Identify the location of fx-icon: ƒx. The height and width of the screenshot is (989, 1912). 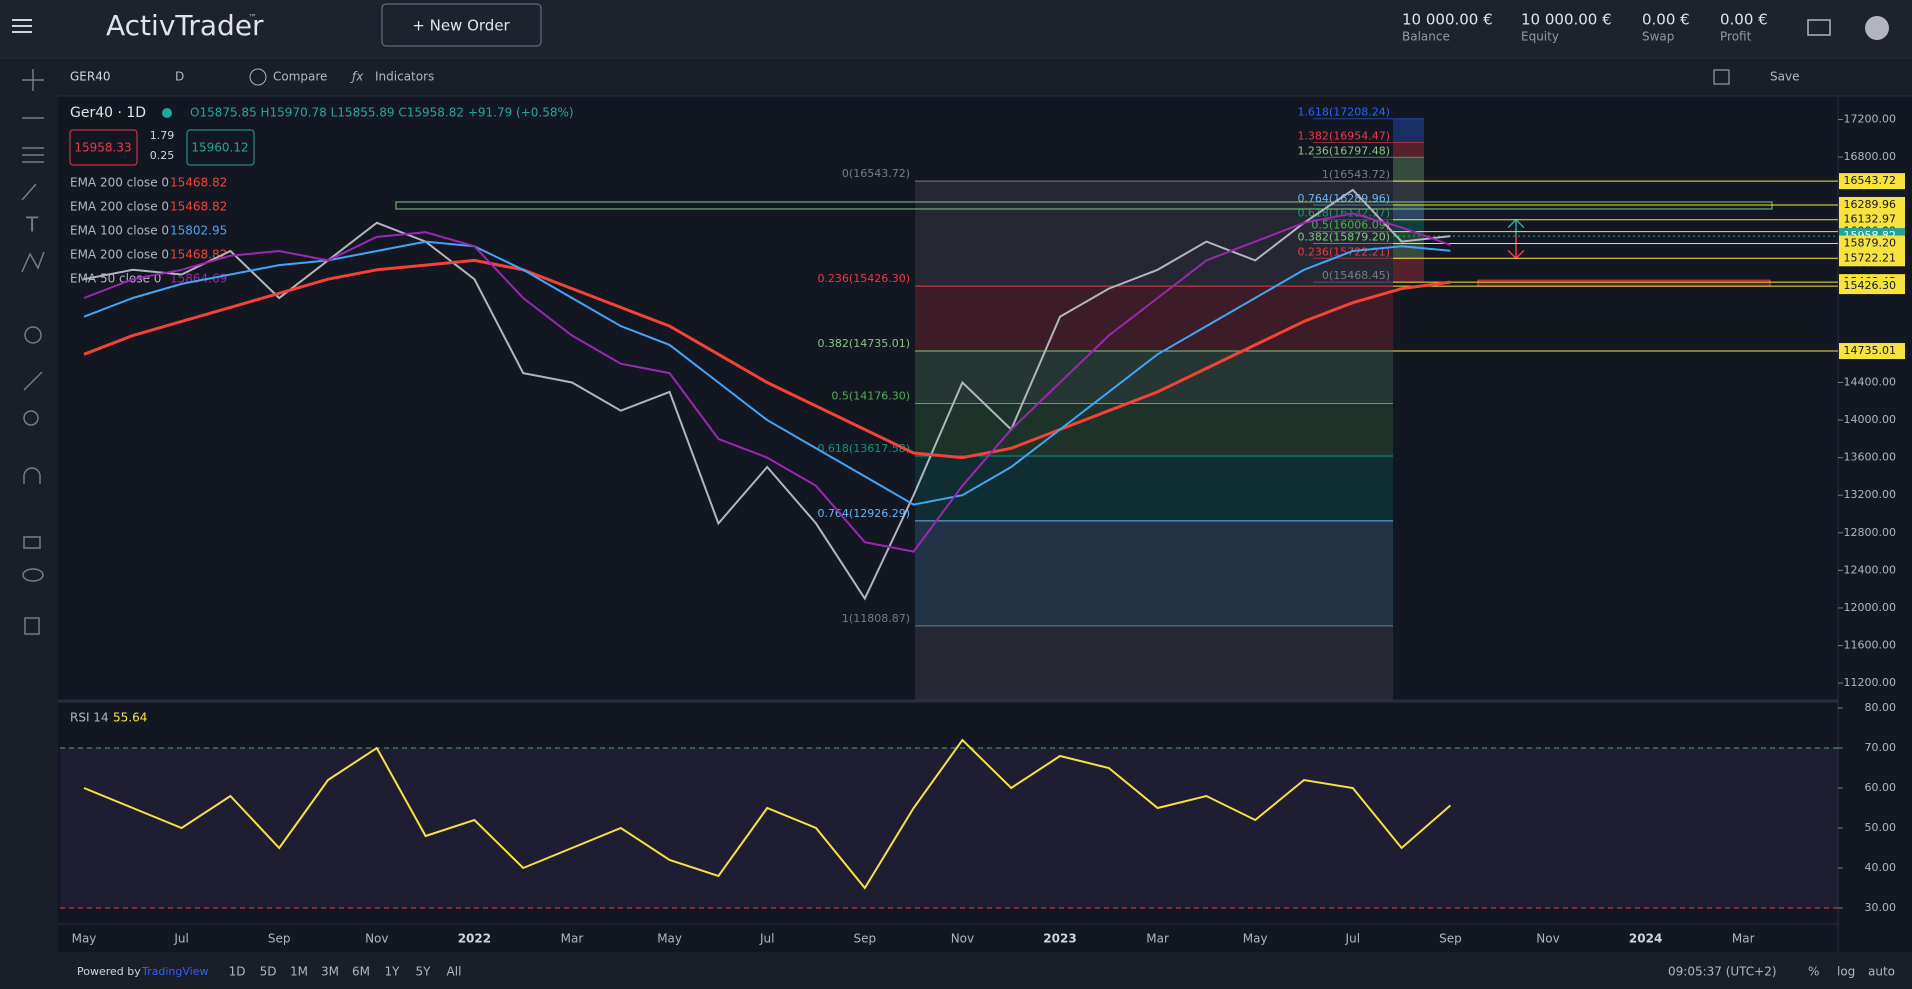
(357, 77).